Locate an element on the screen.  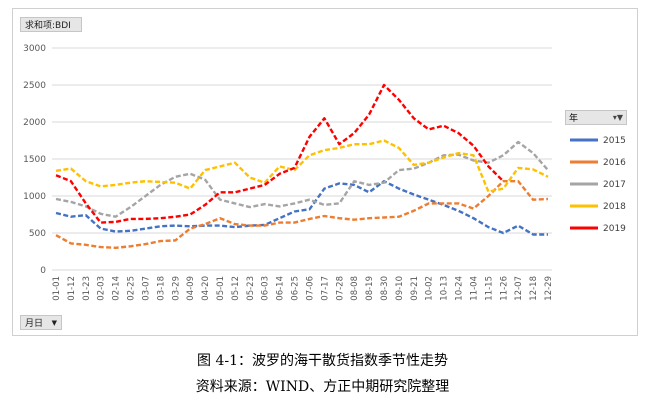
legend-label-2015: 2015 is located at coordinates (614, 141).